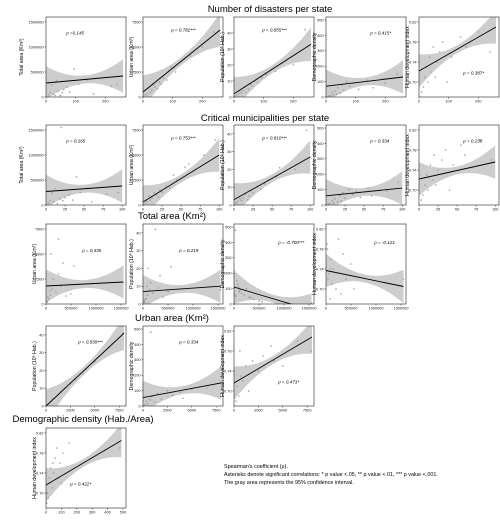  Describe the element at coordinates (35, 264) in the screenshot. I see `y-axis-label: Urban area (Km²)` at that location.